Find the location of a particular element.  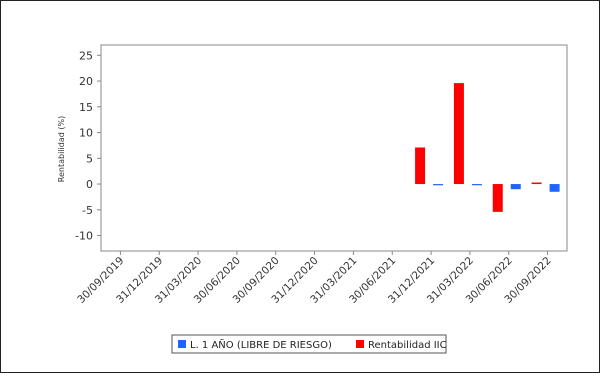

legend-label: Rentabilidad IIC is located at coordinates (407, 345).